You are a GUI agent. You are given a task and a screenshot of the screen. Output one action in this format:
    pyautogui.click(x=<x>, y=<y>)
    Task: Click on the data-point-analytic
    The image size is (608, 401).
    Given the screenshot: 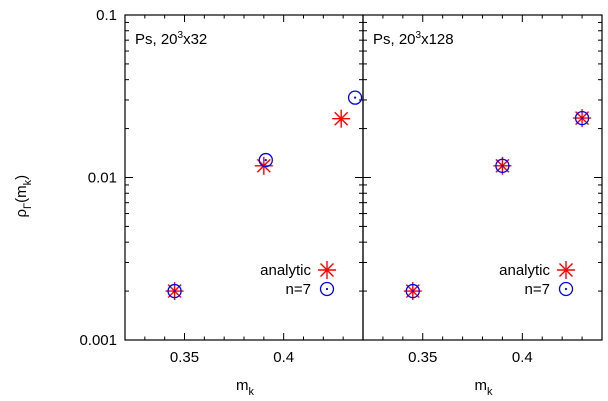 What is the action you would take?
    pyautogui.click(x=341, y=118)
    